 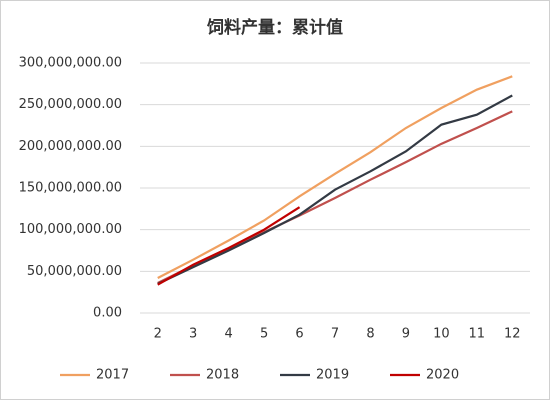 I want to click on x-tick-label: 5, so click(x=264, y=334).